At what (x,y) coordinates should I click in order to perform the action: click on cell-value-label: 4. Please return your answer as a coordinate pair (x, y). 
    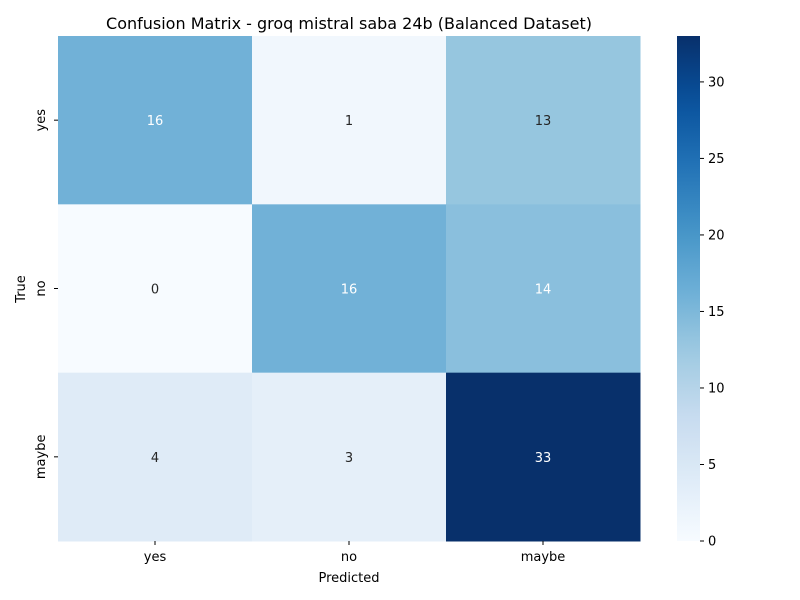
    Looking at the image, I should click on (155, 458).